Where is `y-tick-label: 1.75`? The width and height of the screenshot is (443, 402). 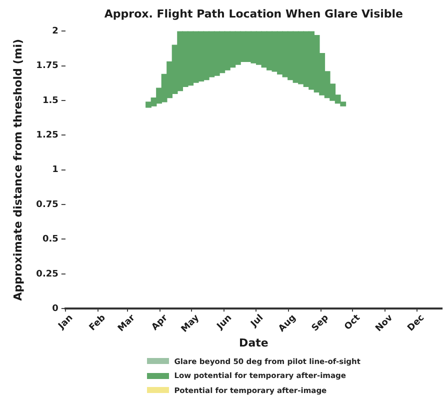
y-tick-label: 1.75 is located at coordinates (47, 66).